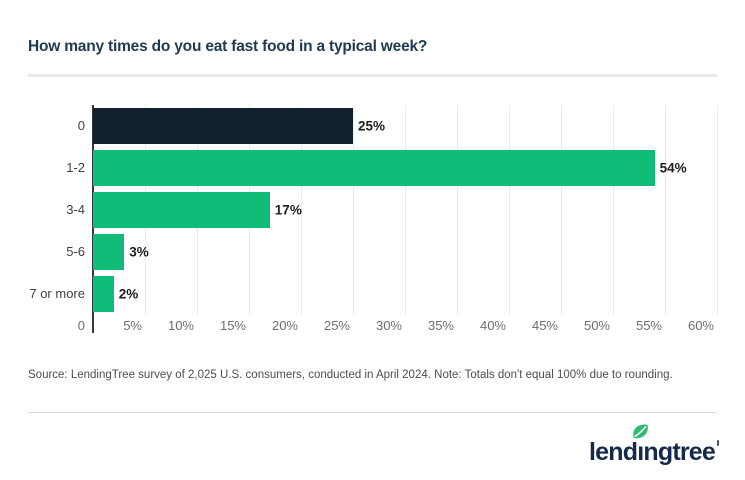 This screenshot has width=745, height=480. Describe the element at coordinates (81, 125) in the screenshot. I see `category-label: 0` at that location.